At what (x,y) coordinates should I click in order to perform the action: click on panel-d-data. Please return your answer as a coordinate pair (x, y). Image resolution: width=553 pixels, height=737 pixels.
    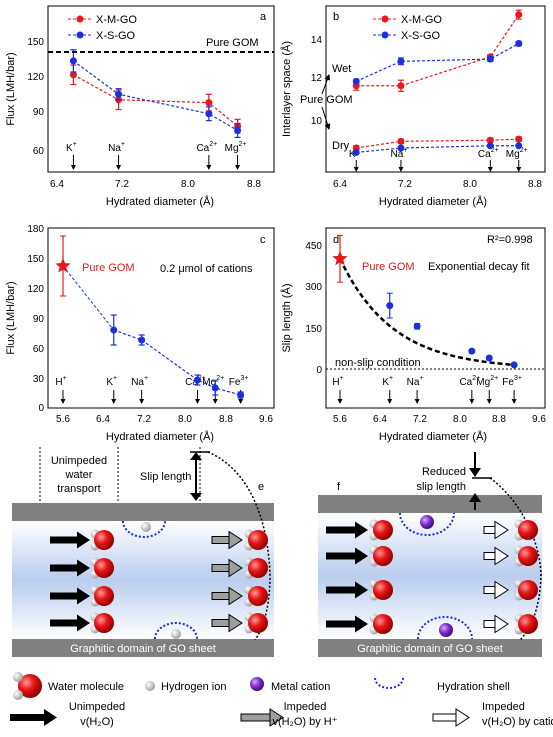
    Looking at the image, I should click on (435, 302).